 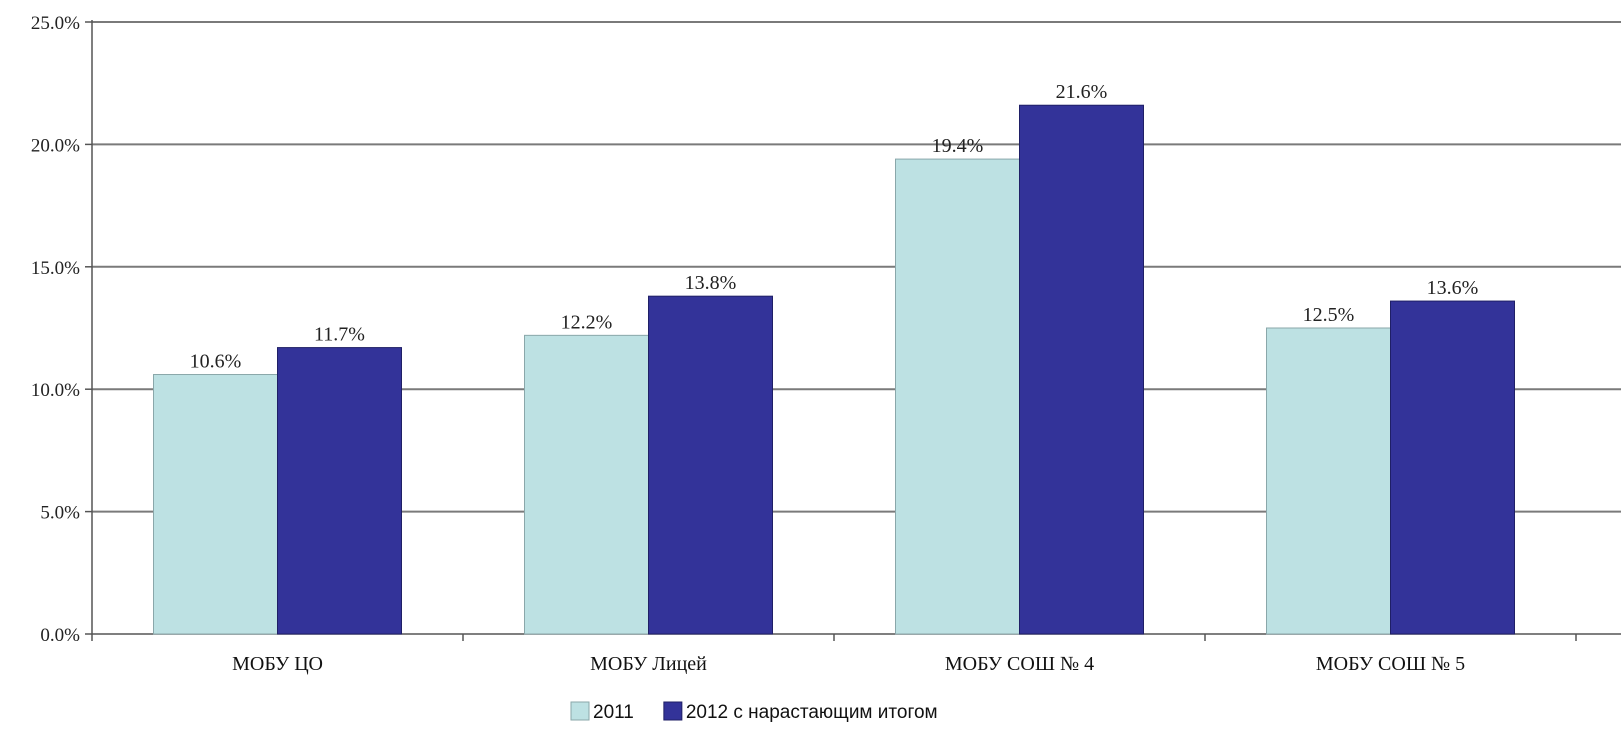 I want to click on y-tick-label: 20.0%, so click(x=55, y=145).